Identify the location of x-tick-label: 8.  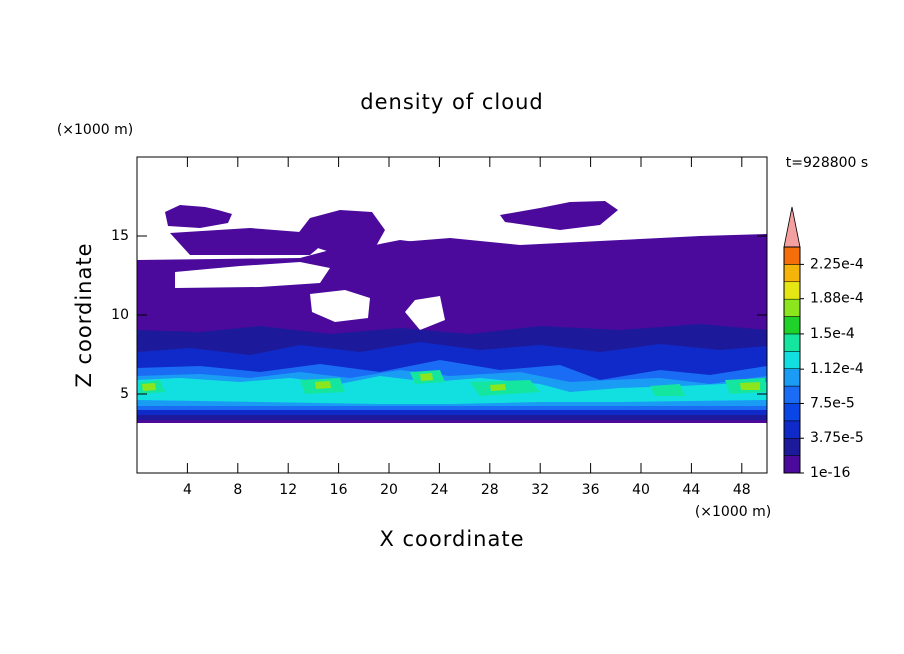
(237, 490).